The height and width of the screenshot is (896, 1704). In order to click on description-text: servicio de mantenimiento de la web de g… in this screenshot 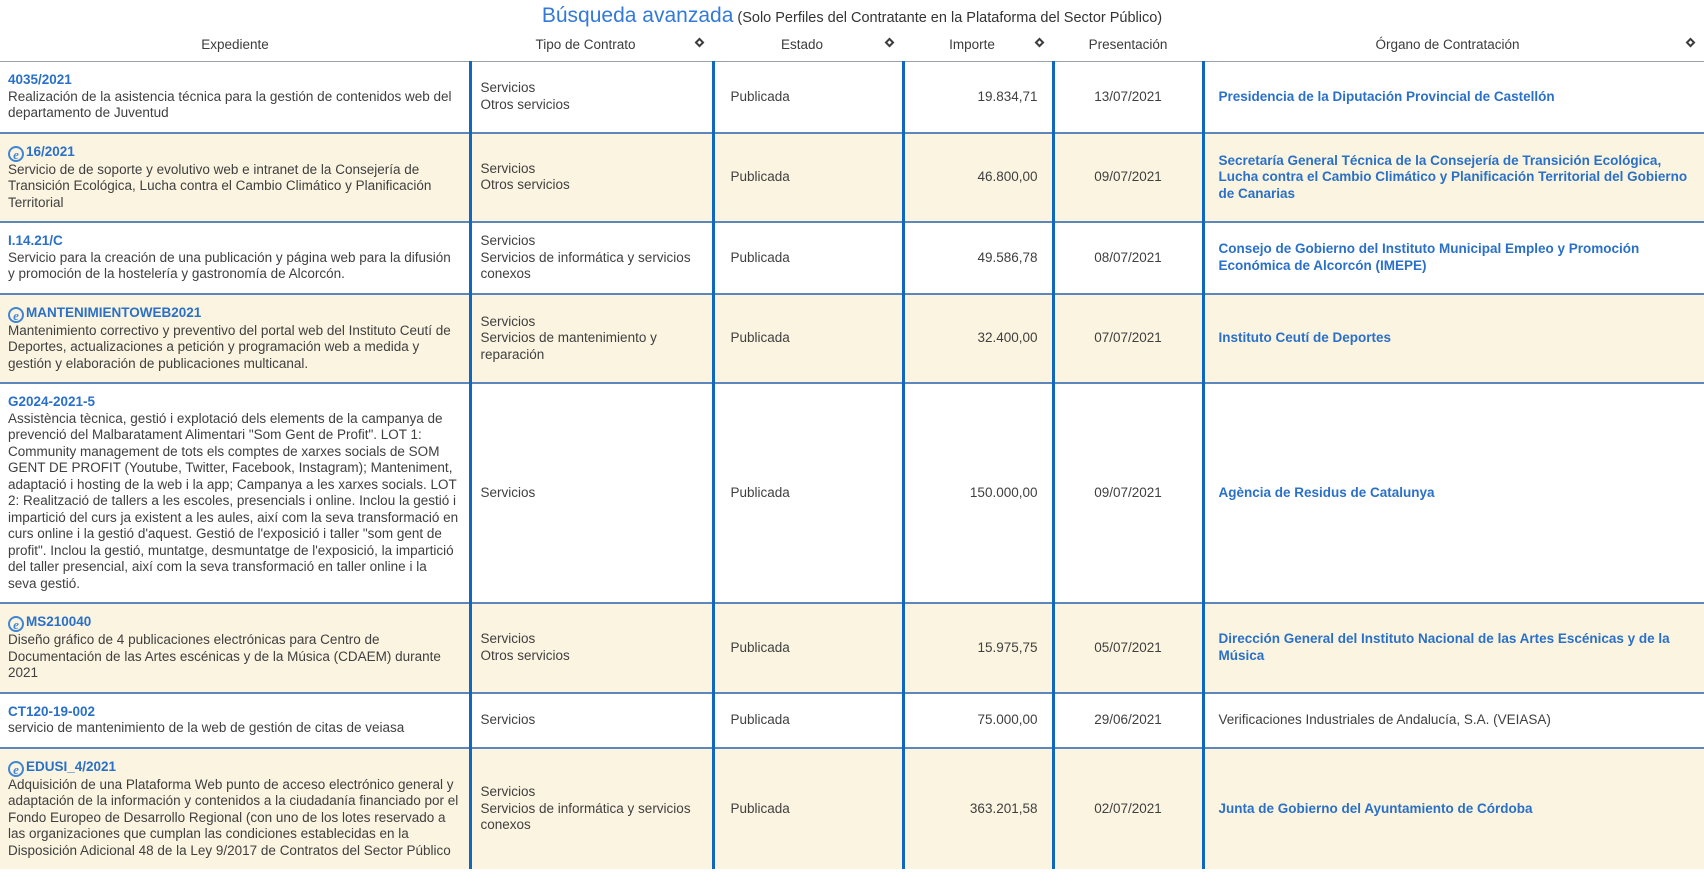, I will do `click(206, 727)`.